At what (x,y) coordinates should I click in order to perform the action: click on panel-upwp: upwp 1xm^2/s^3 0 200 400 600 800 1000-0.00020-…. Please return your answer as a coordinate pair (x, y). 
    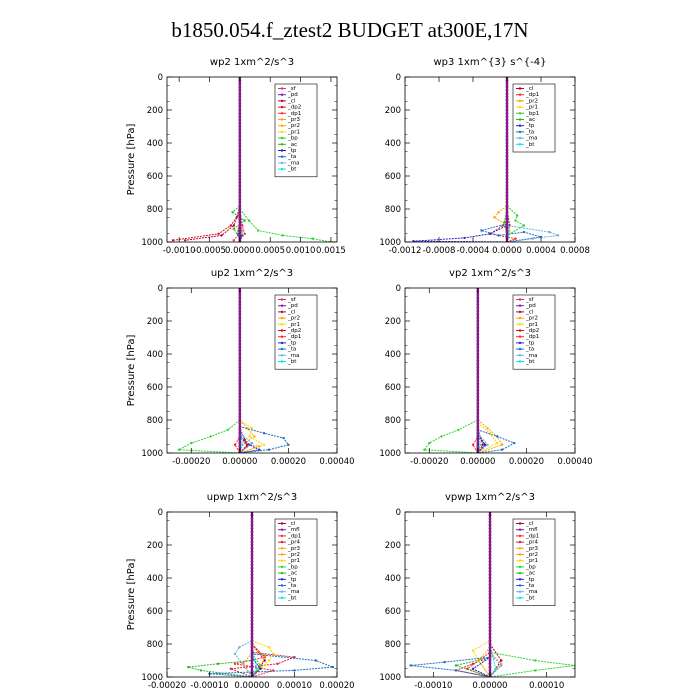
    Looking at the image, I should click on (240, 591).